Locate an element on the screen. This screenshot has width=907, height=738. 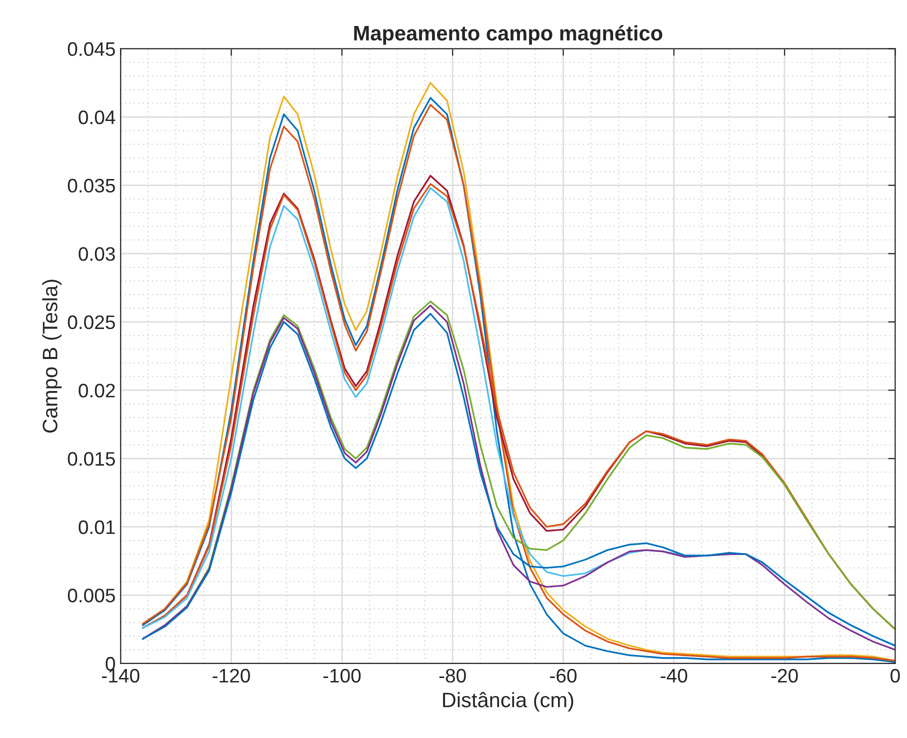
x-tick-label: -20 is located at coordinates (784, 675).